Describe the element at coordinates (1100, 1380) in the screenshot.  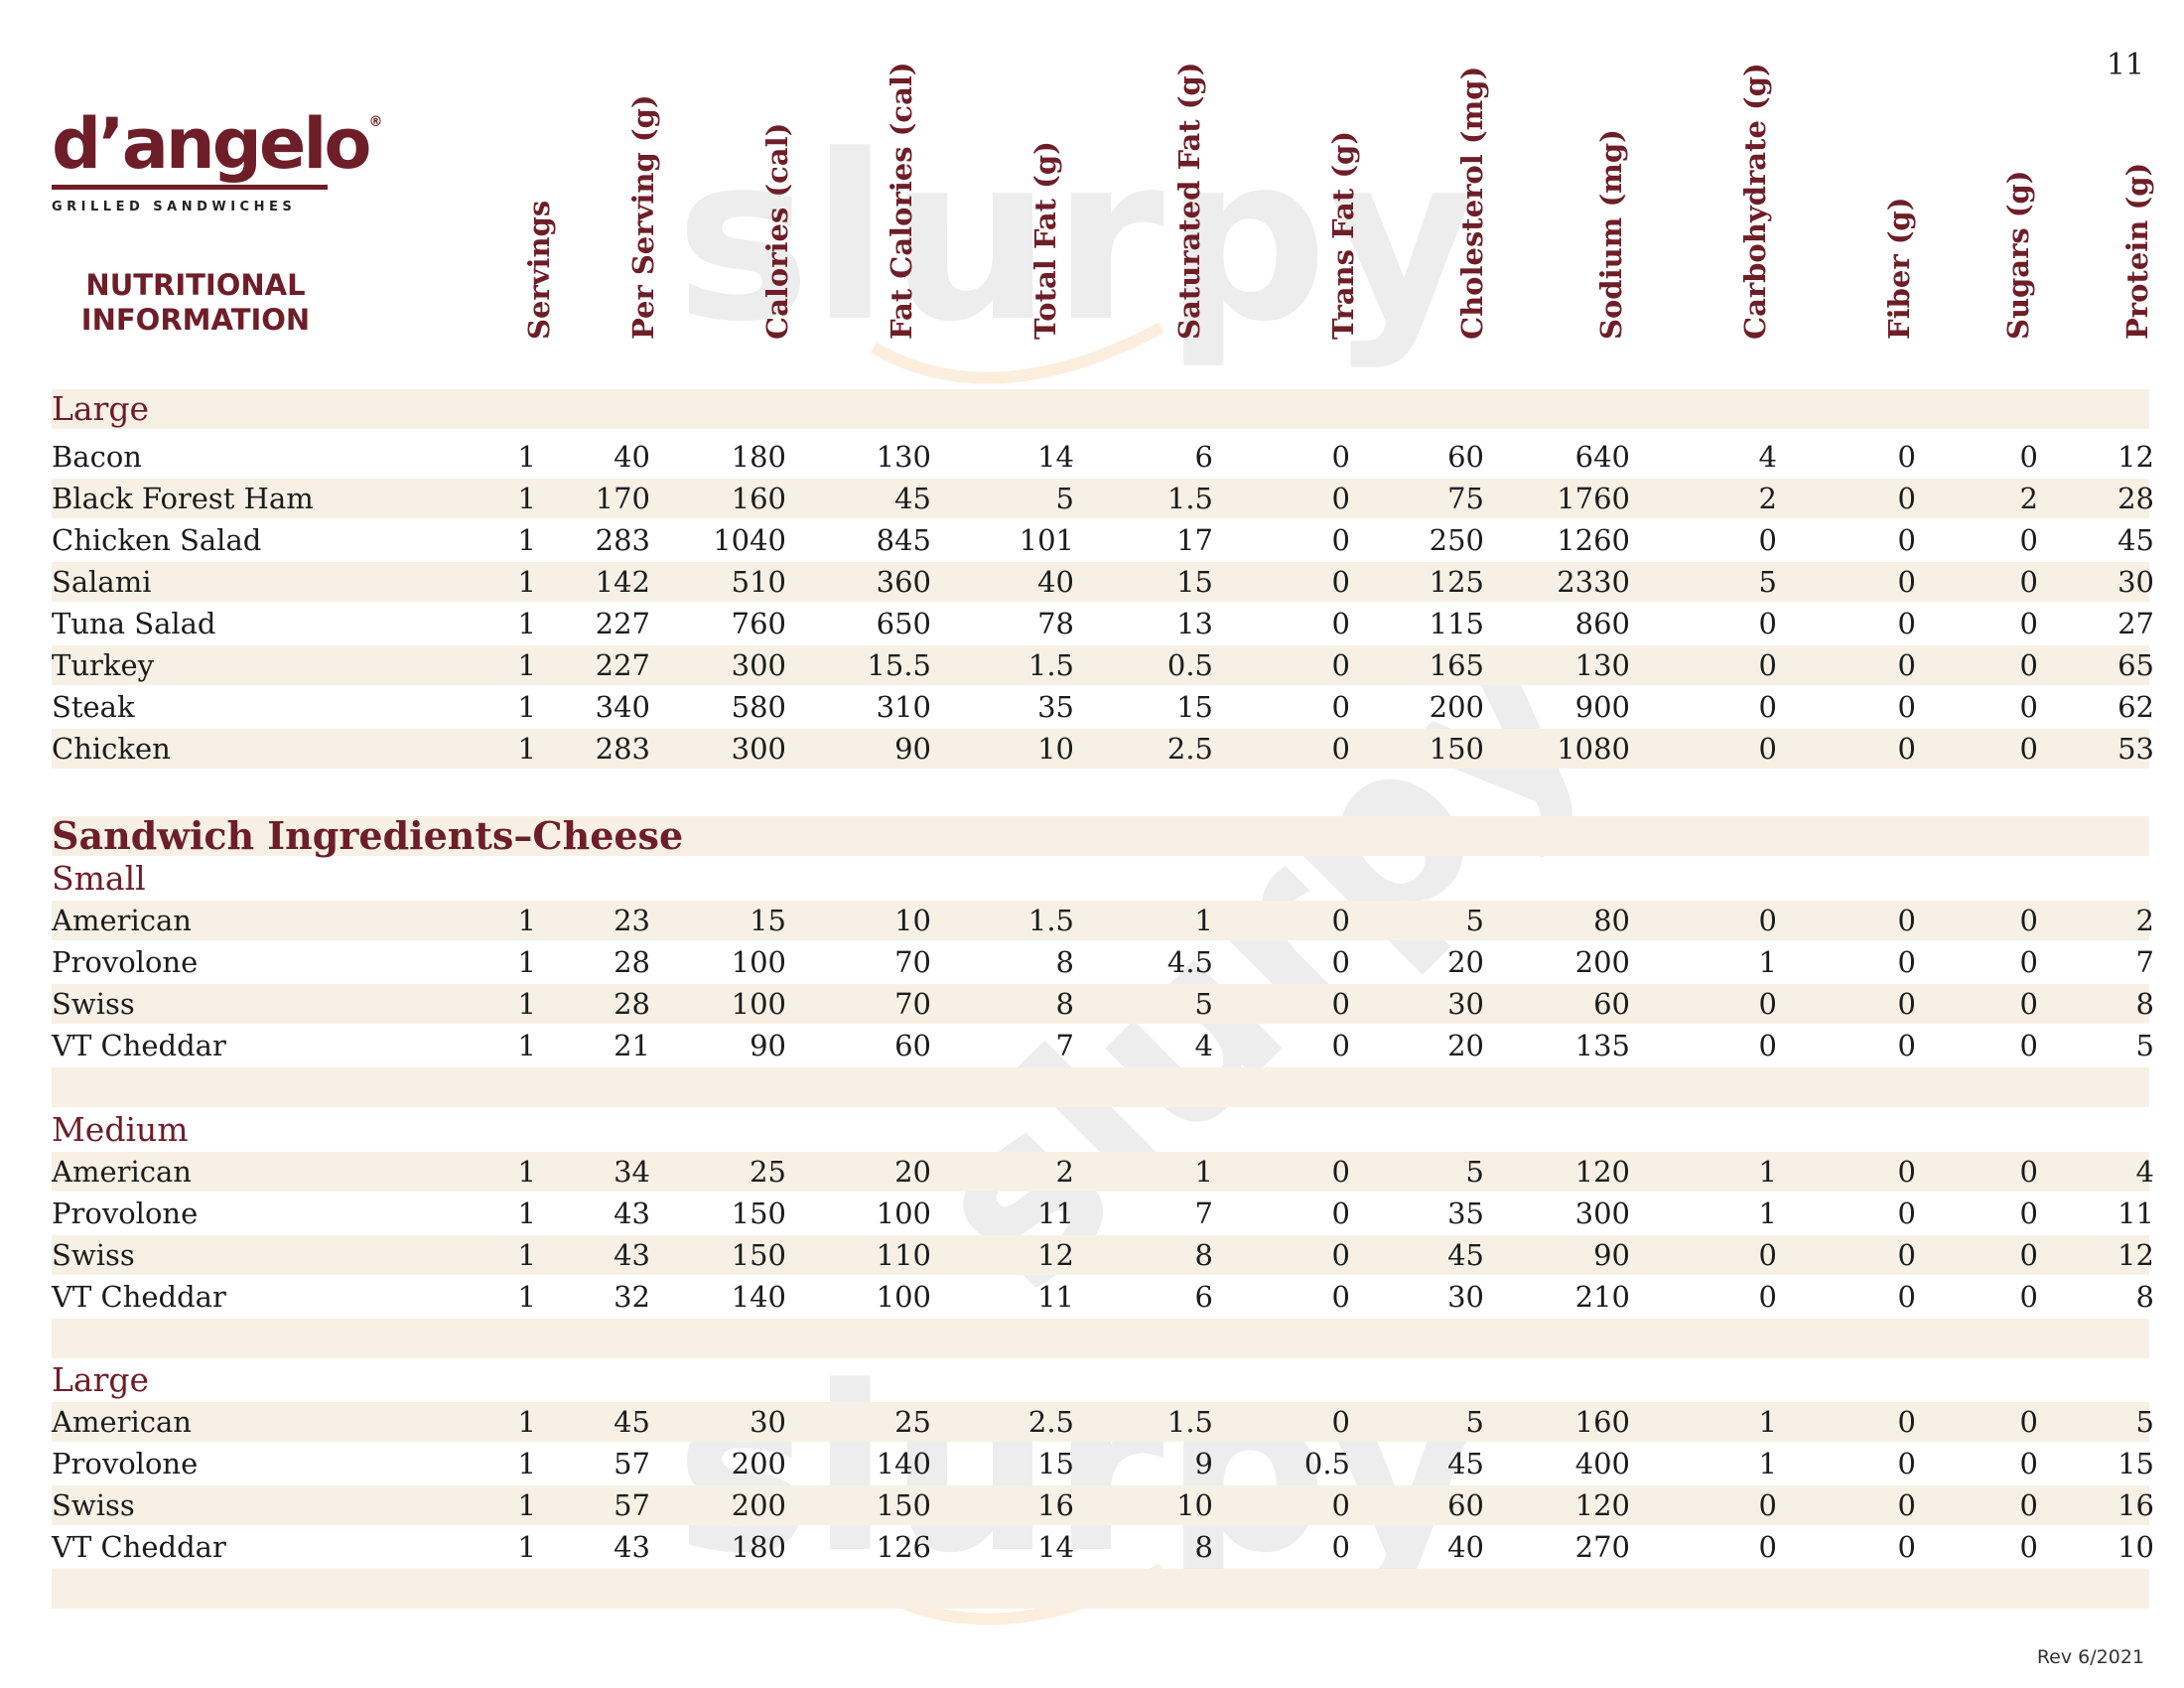
I see `group-title-band` at that location.